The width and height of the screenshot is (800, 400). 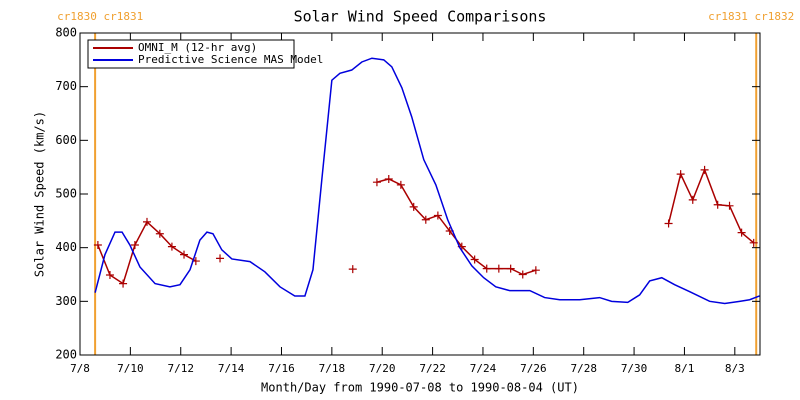 I want to click on y-tick-label: 400, so click(x=66, y=247).